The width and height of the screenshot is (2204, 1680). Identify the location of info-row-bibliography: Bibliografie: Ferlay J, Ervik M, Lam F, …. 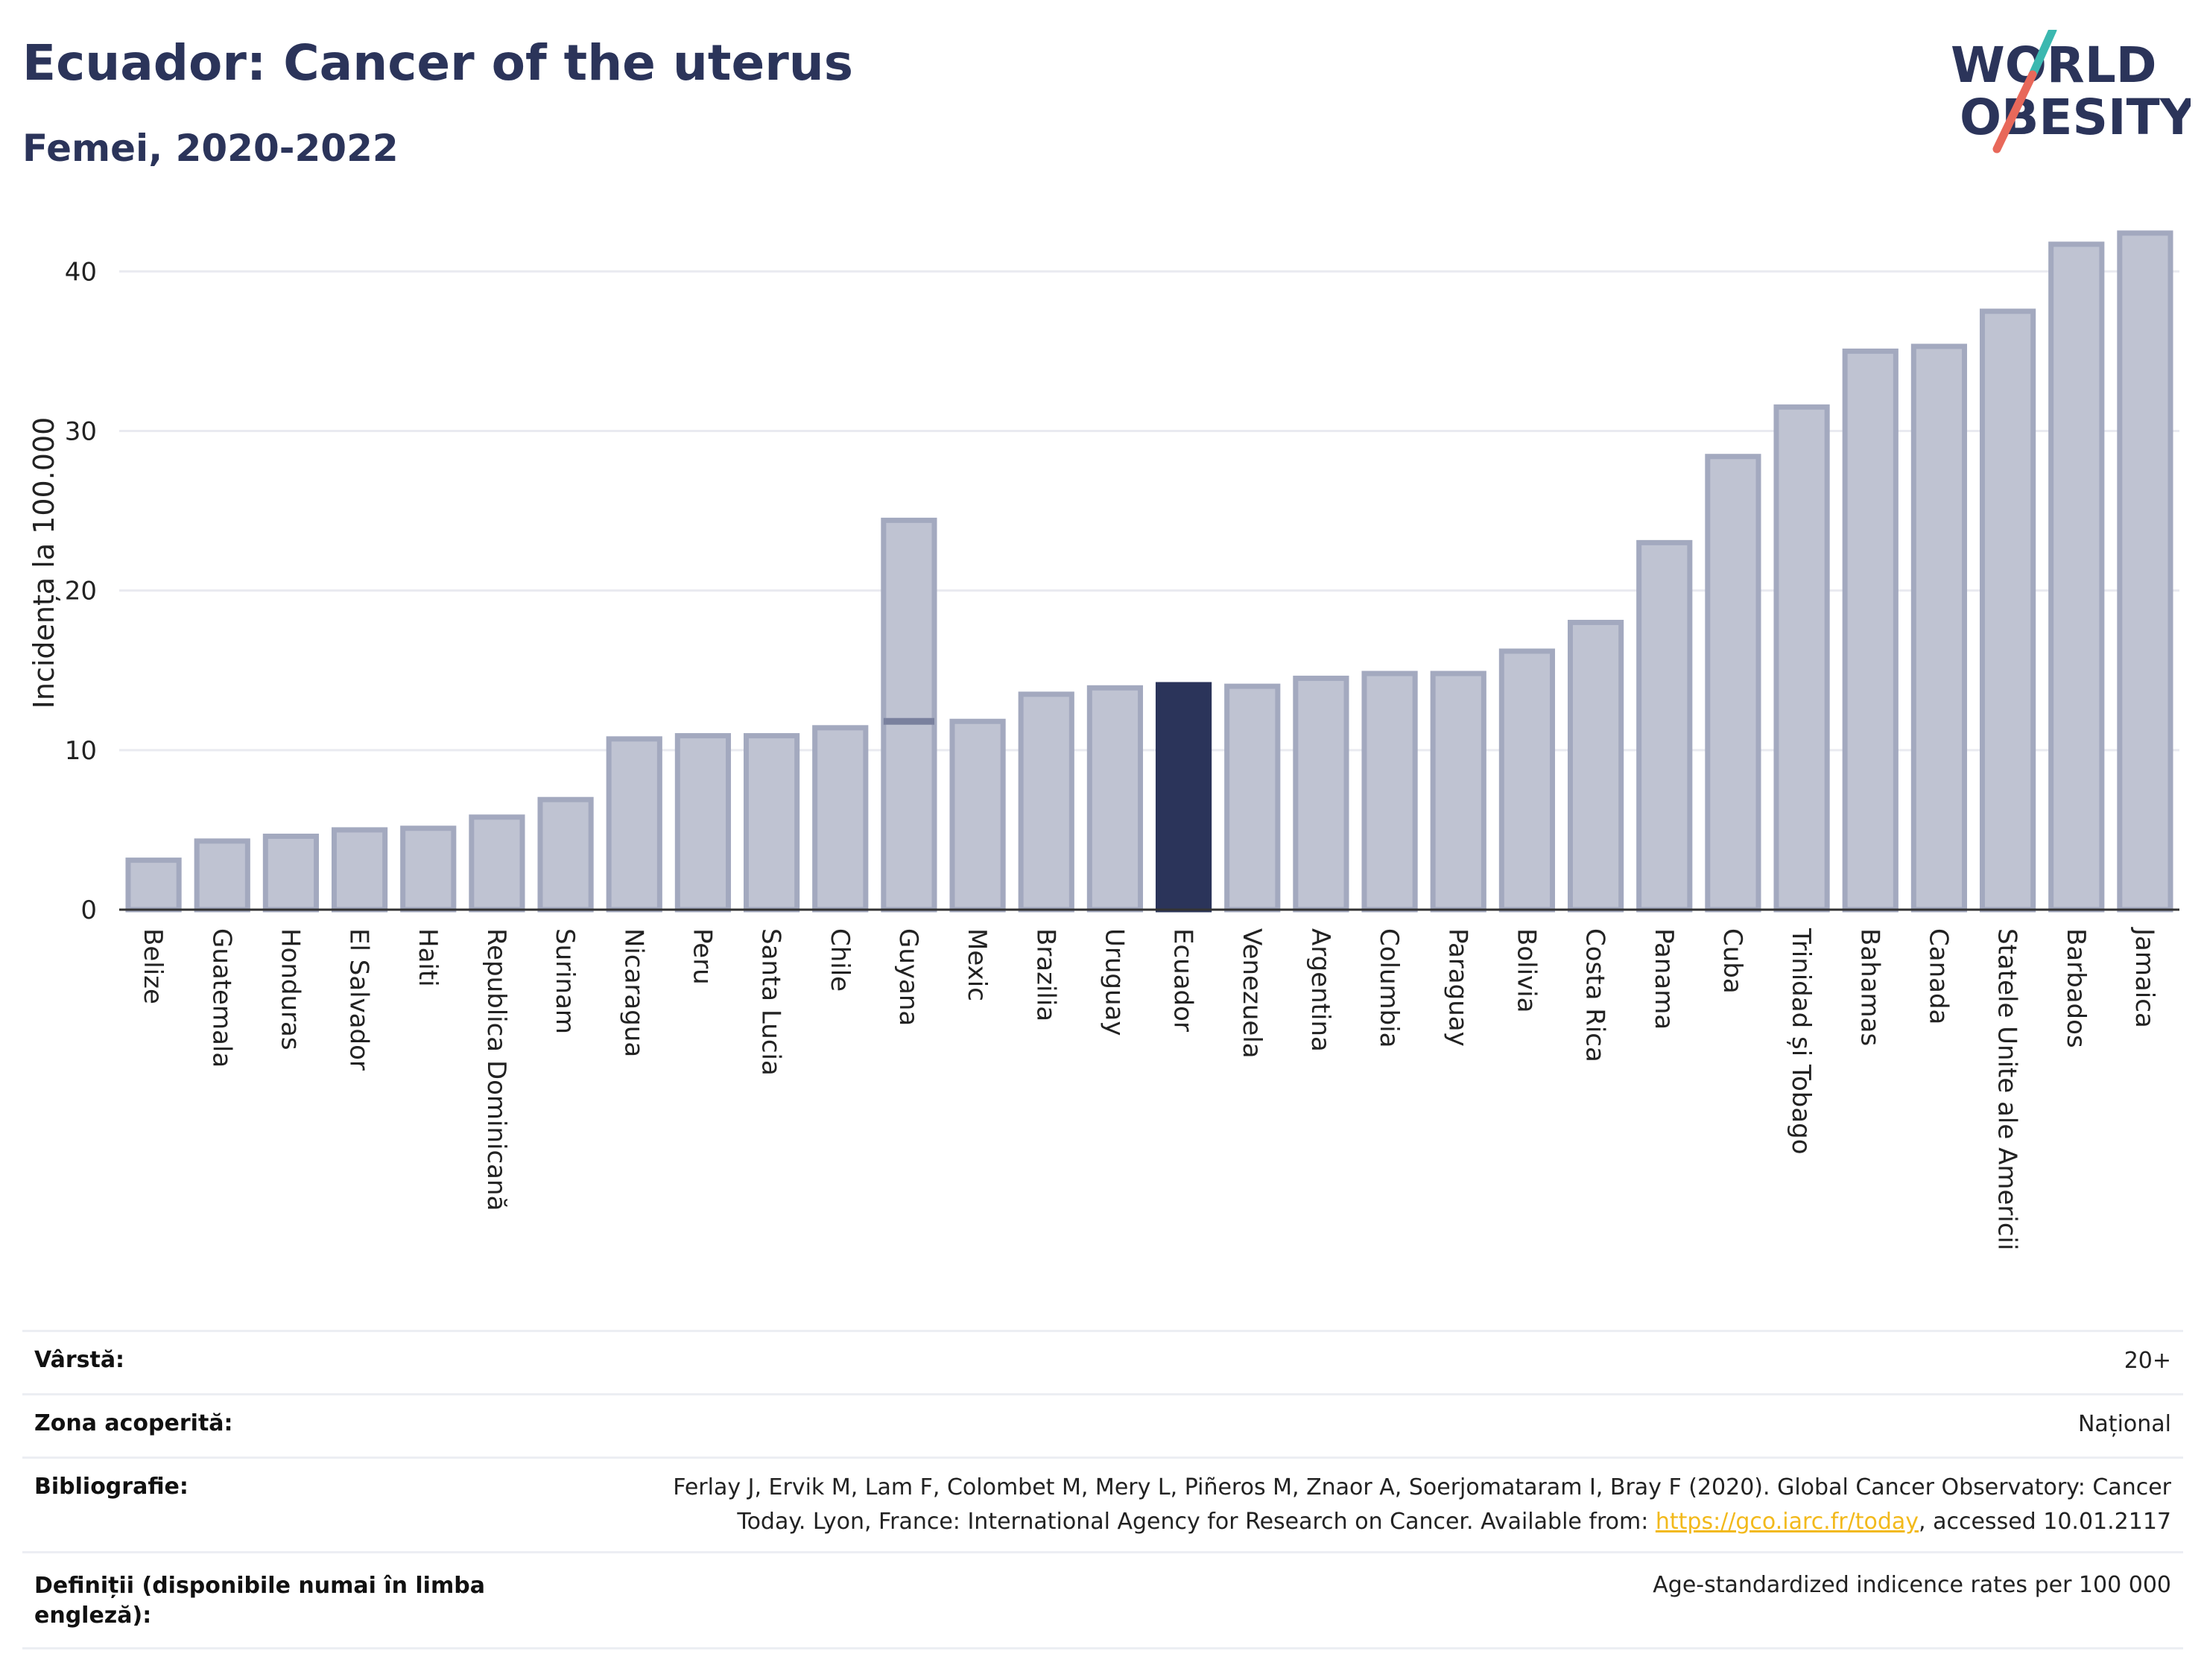
(1102, 1503).